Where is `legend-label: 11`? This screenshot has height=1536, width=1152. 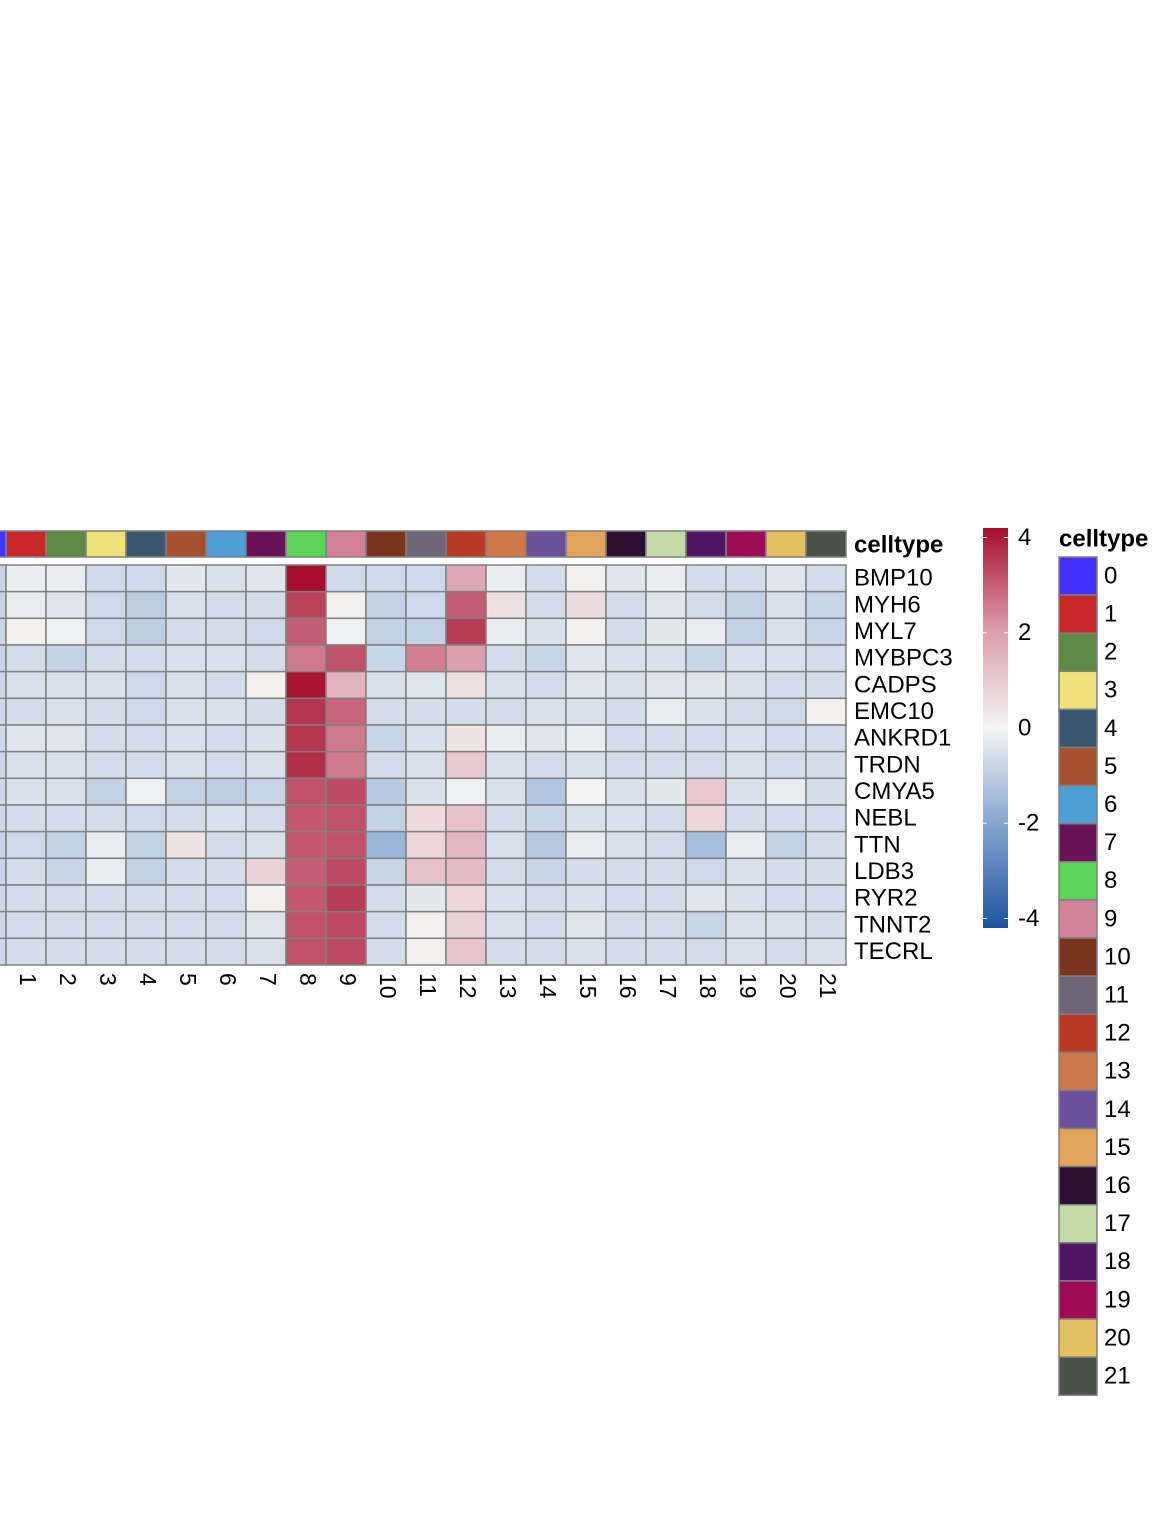
legend-label: 11 is located at coordinates (1116, 994).